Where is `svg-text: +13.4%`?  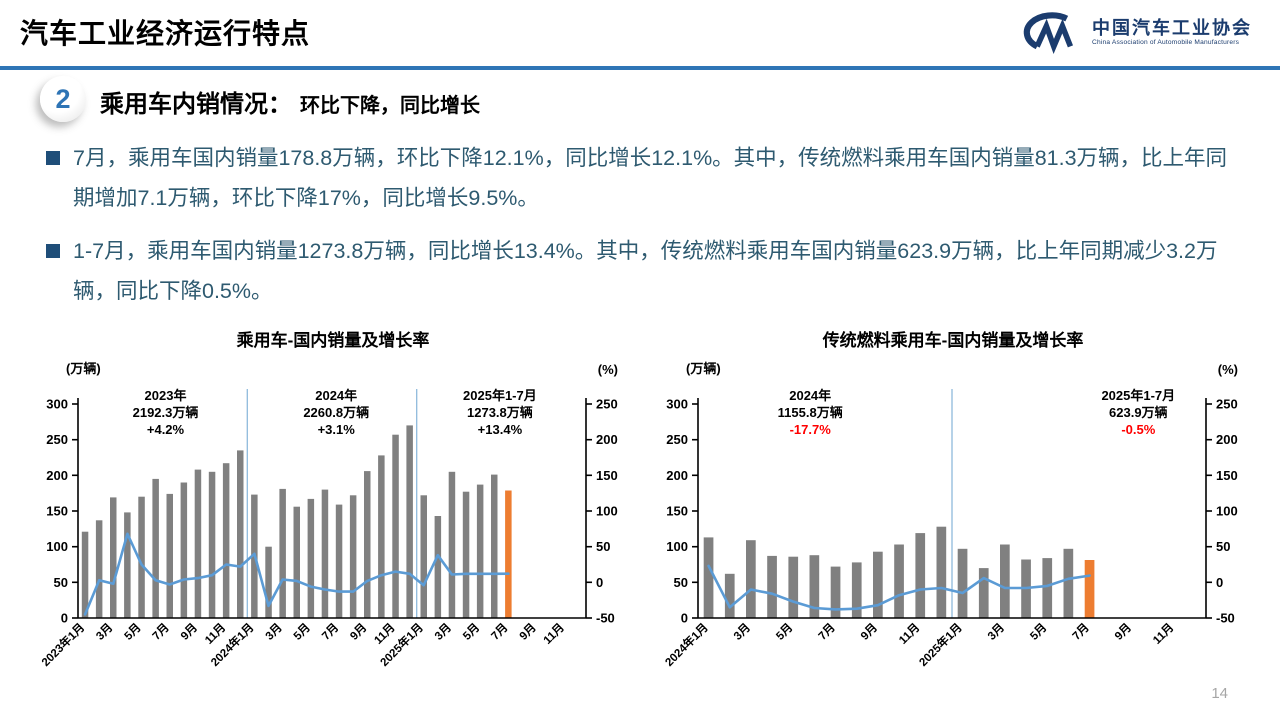
svg-text: +13.4% is located at coordinates (500, 429).